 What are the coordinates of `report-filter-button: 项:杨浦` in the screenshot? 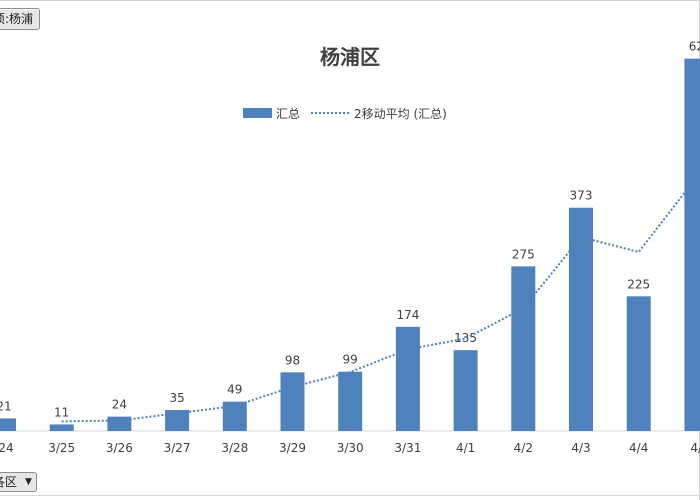 It's located at (20, 19).